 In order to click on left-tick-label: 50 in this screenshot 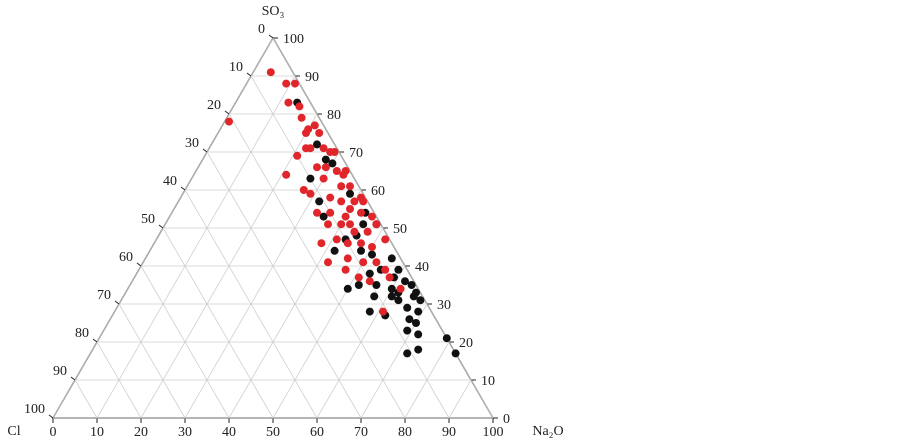, I will do `click(148, 219)`.